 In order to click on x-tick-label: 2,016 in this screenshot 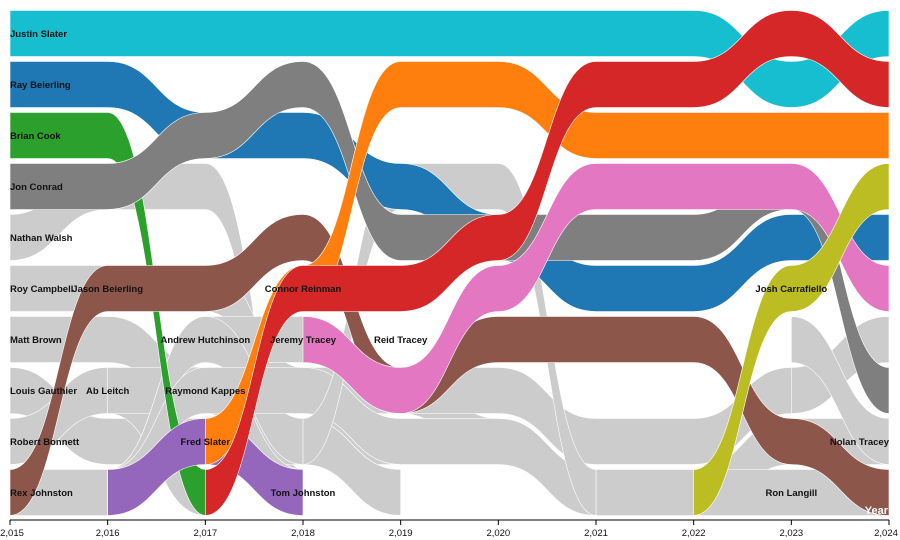, I will do `click(108, 533)`.